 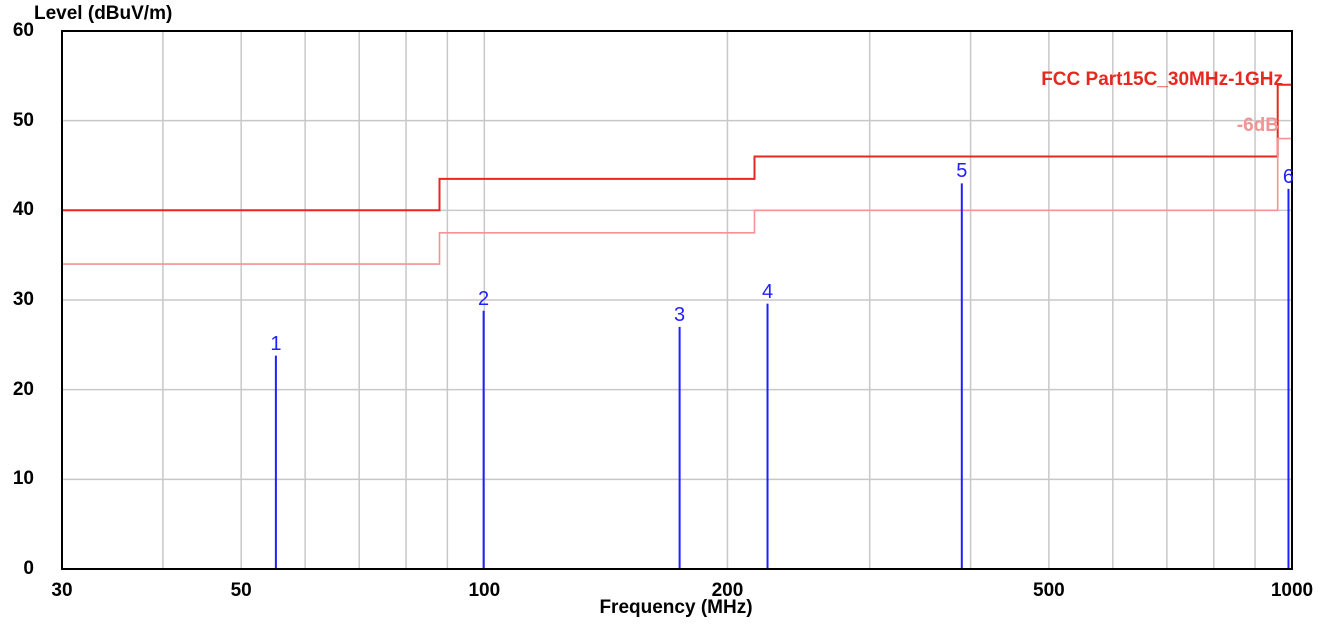 What do you see at coordinates (23, 479) in the screenshot?
I see `y-tick-label: 10` at bounding box center [23, 479].